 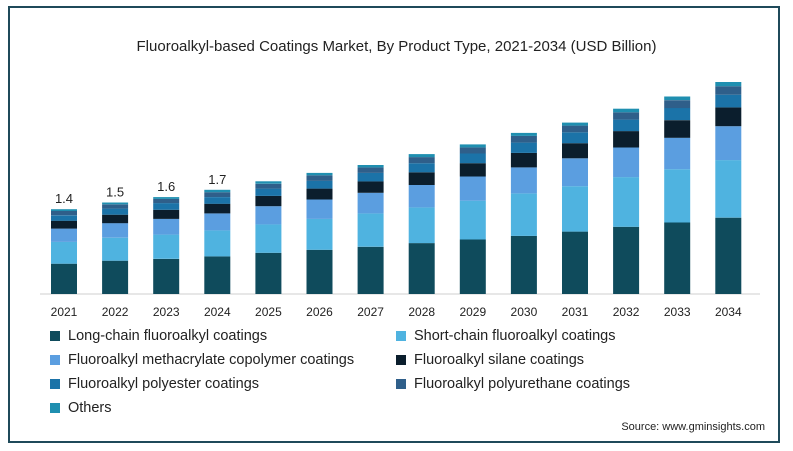 I want to click on legend-item: Others, so click(x=223, y=408).